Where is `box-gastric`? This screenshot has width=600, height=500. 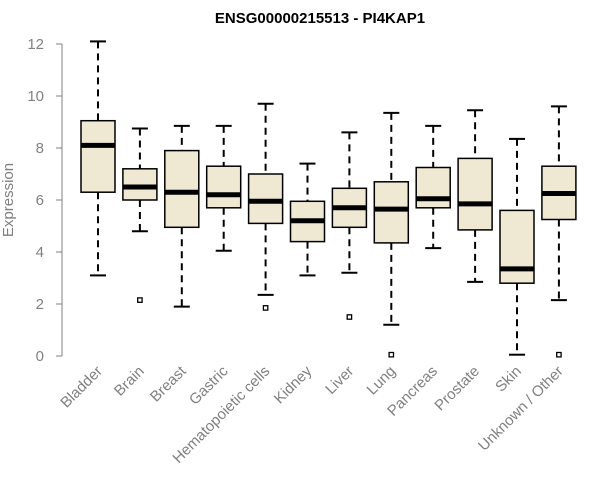 box-gastric is located at coordinates (223, 188).